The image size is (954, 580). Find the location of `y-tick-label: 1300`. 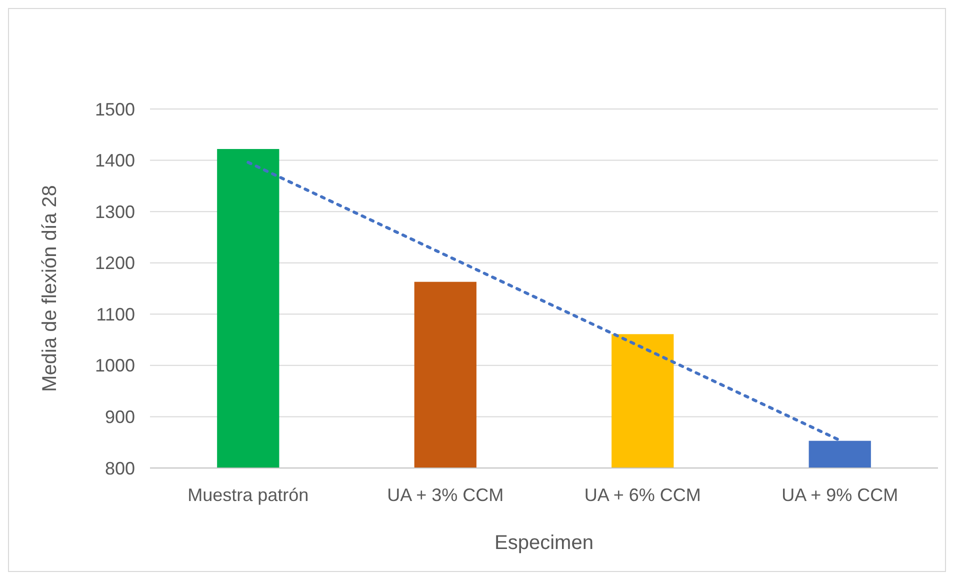

y-tick-label: 1300 is located at coordinates (114, 212).